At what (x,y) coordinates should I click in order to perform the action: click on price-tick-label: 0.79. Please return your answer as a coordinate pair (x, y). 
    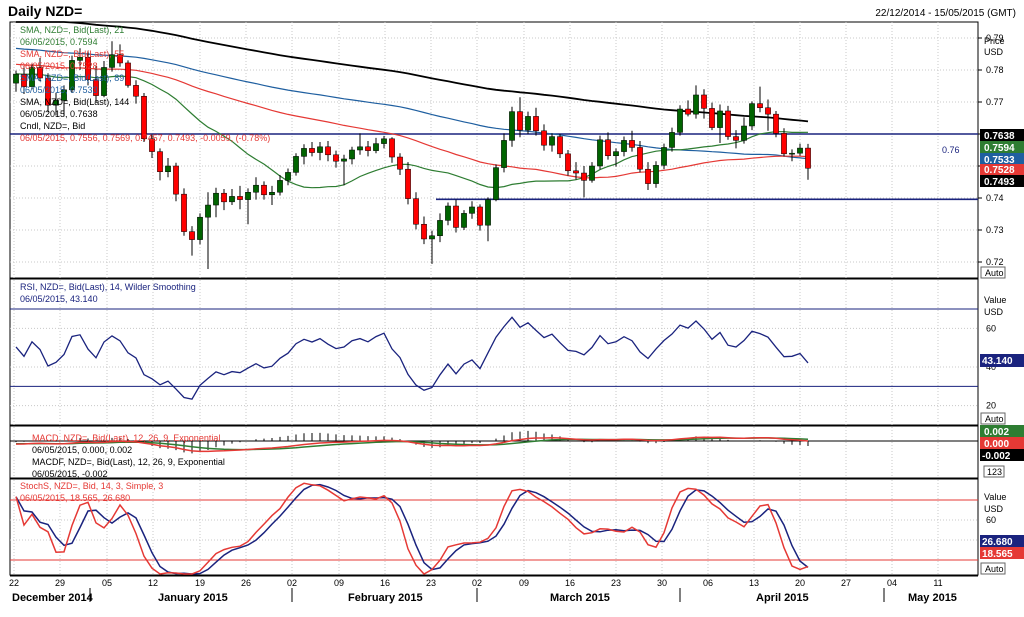
    Looking at the image, I should click on (995, 38).